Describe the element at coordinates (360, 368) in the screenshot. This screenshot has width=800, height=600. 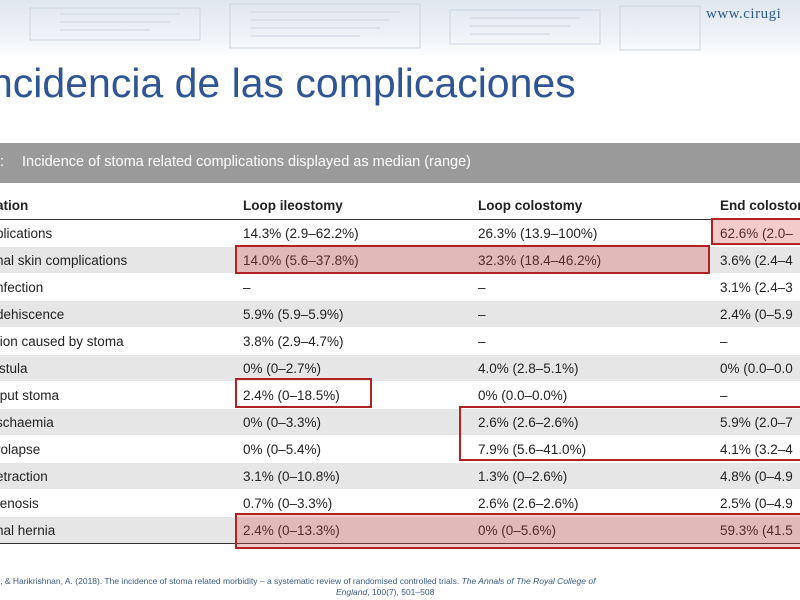
I see `table-cell: 0% (0–2.7%)` at that location.